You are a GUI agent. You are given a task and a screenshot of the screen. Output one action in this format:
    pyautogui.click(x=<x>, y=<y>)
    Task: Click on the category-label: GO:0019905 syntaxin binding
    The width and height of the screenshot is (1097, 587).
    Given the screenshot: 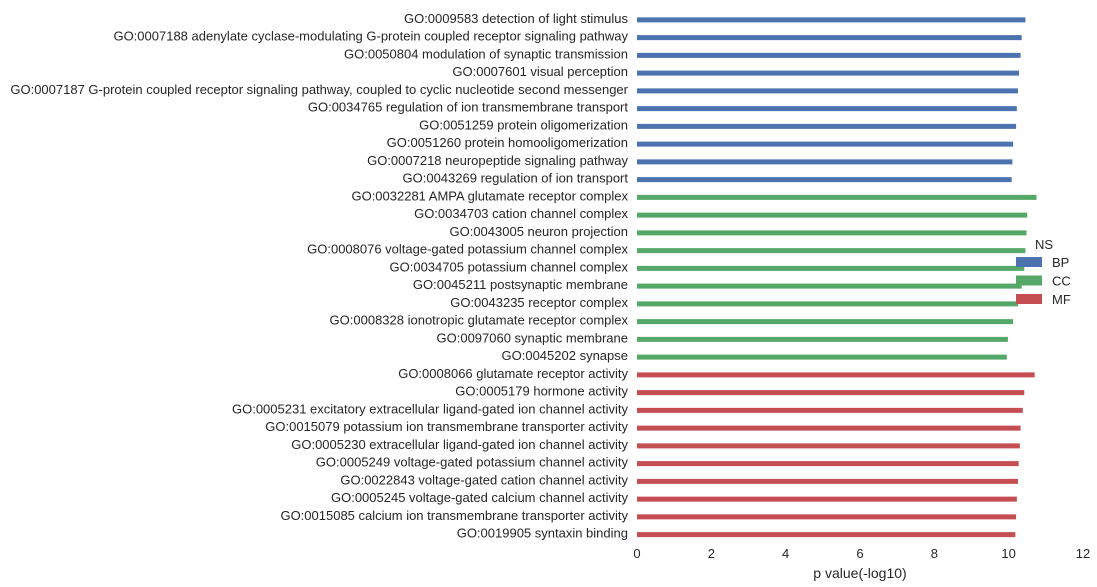 What is the action you would take?
    pyautogui.click(x=542, y=533)
    